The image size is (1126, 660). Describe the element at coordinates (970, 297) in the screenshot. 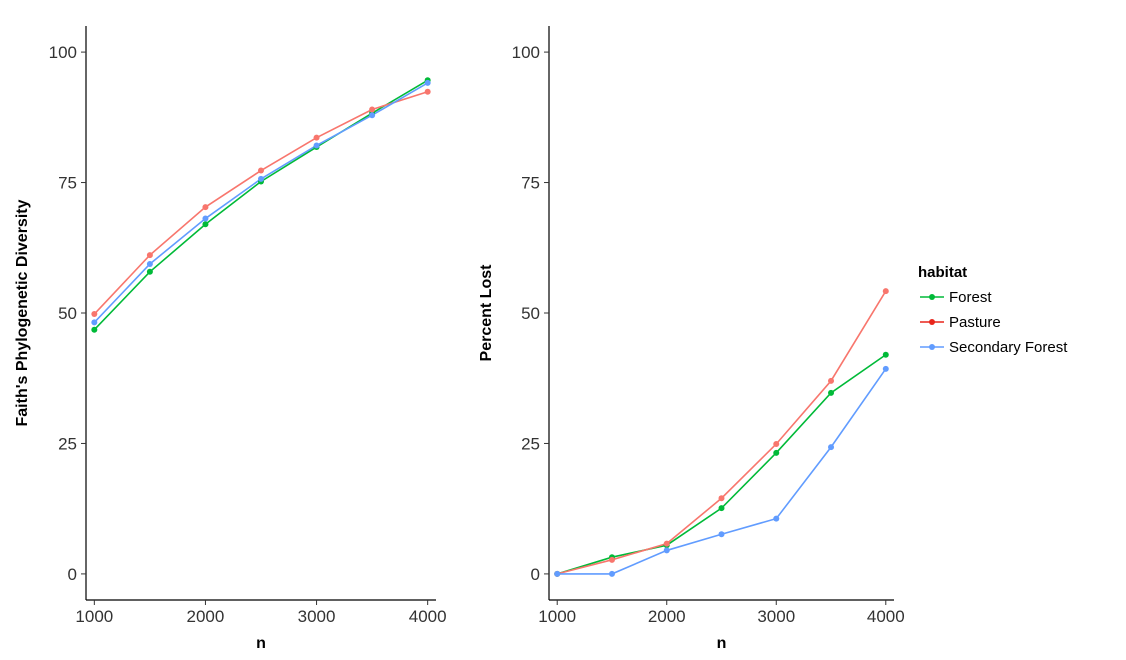

I see `legend-label-forest: Forest` at that location.